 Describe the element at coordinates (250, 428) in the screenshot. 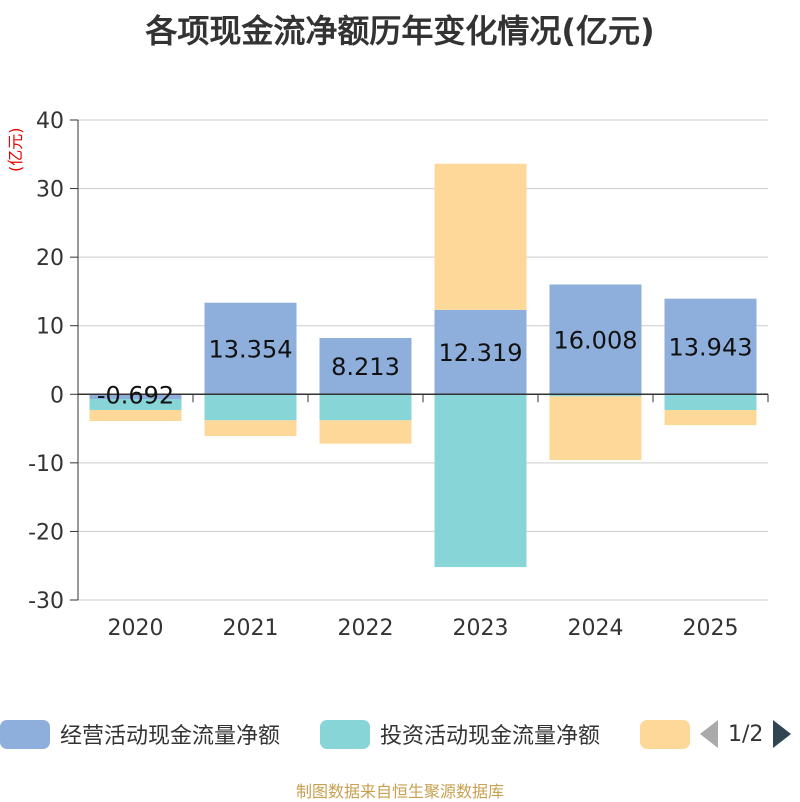

I see `bar-3-2021` at that location.